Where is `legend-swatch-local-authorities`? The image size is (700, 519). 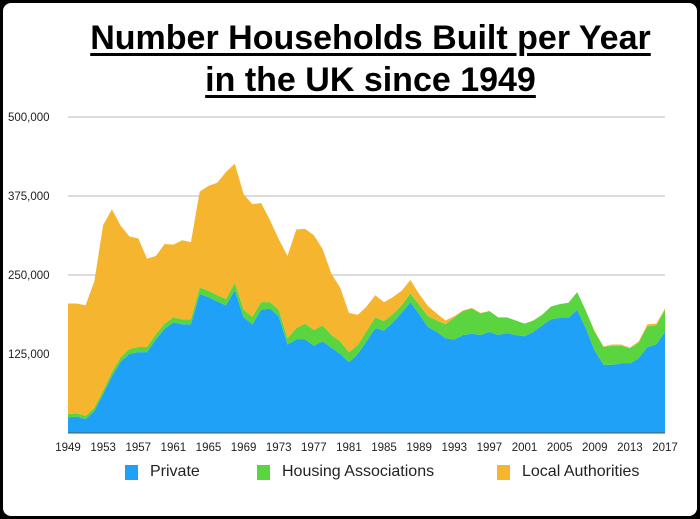
legend-swatch-local-authorities is located at coordinates (503, 472).